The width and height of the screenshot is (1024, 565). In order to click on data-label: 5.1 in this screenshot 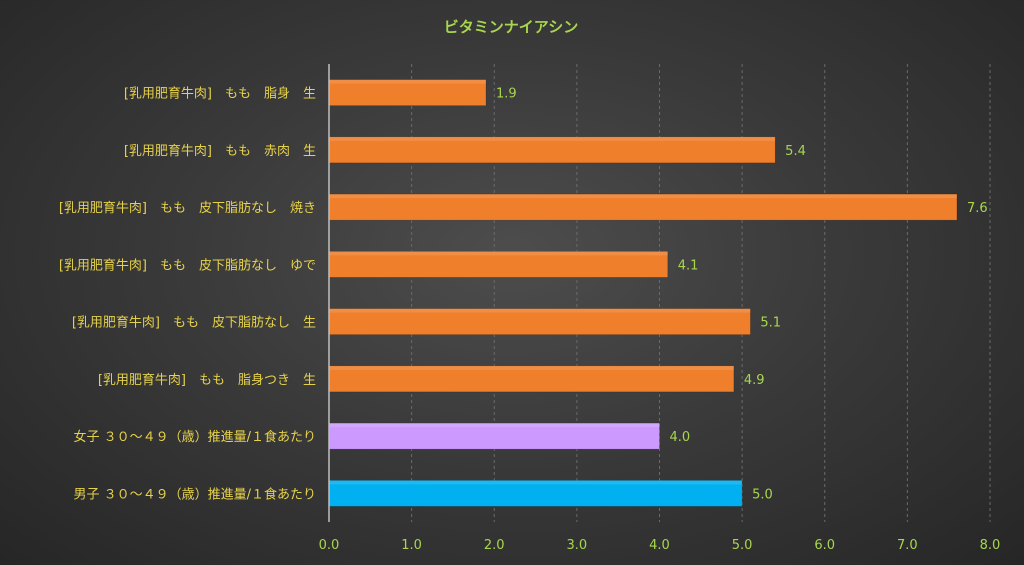, I will do `click(770, 323)`.